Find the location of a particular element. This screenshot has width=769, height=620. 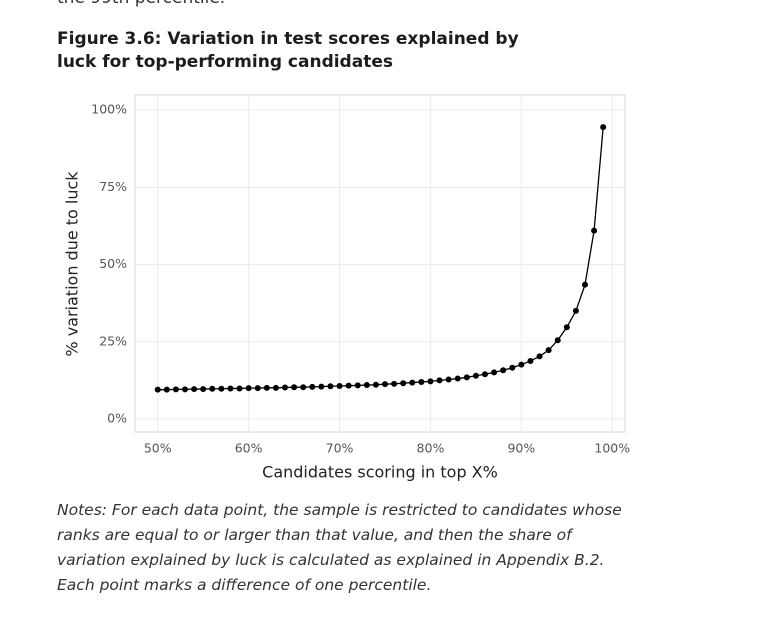

x-tick-label: 100% is located at coordinates (612, 448).